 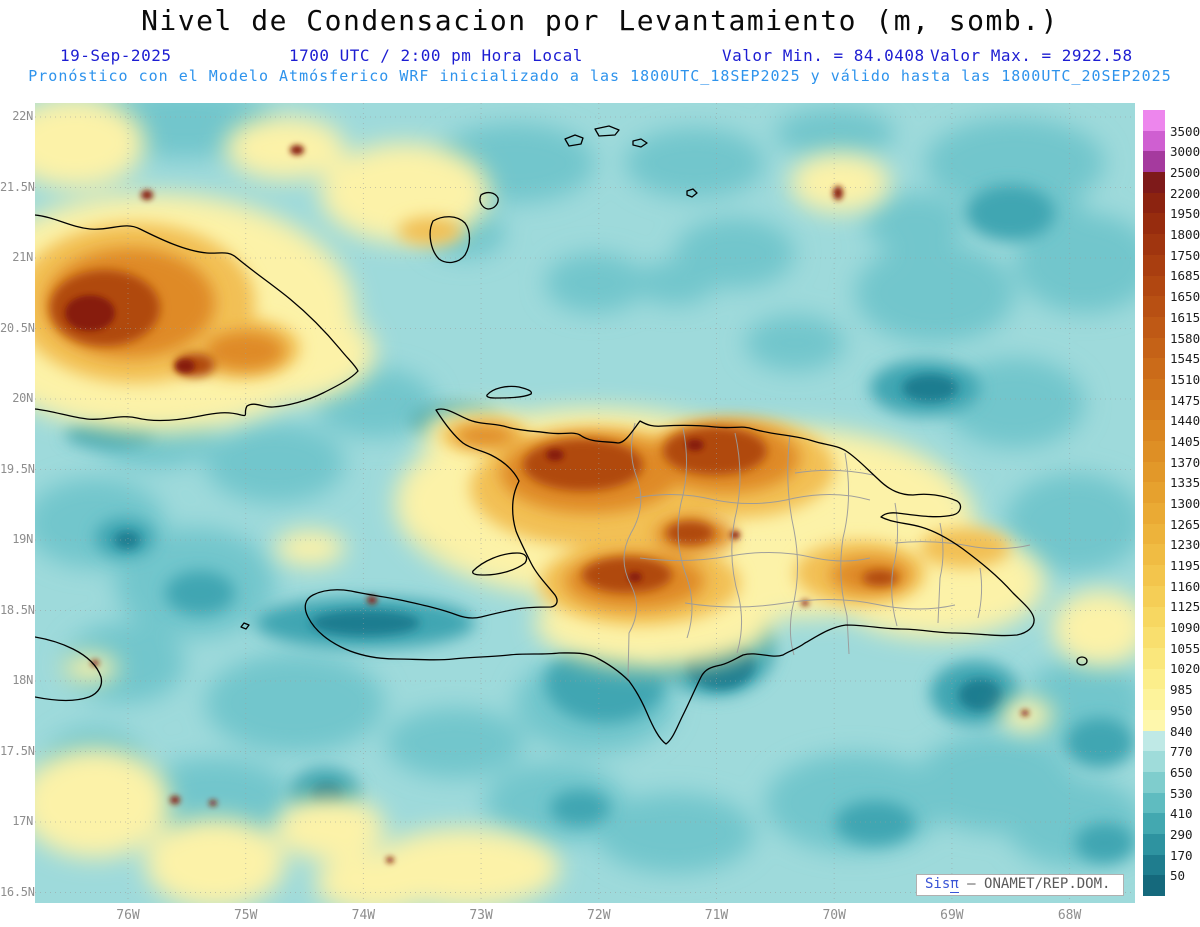 I want to click on colorbar-tick-label: 770, so click(x=1181, y=752).